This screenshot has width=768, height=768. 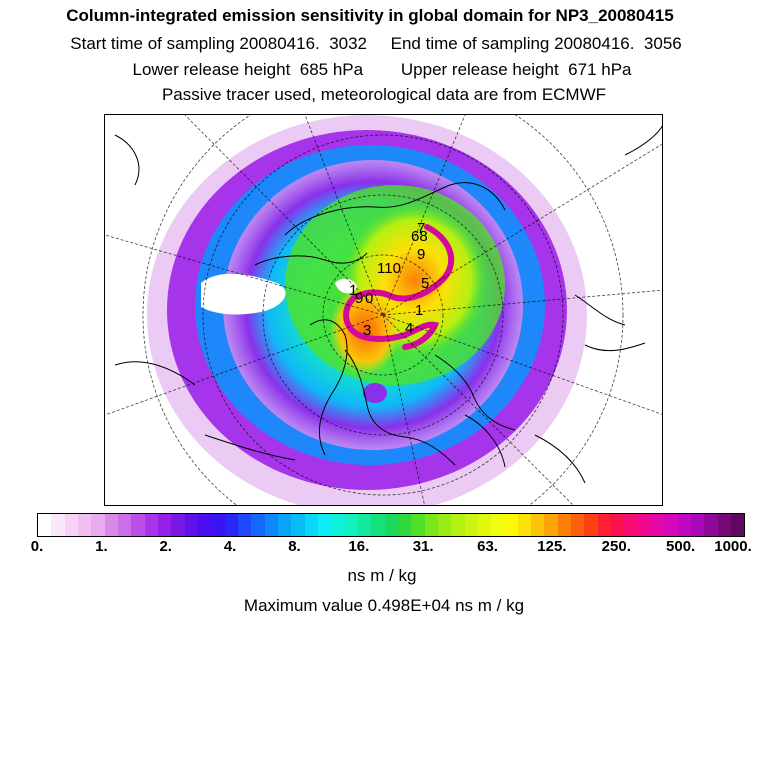 What do you see at coordinates (369, 298) in the screenshot?
I see `track-label: 0` at bounding box center [369, 298].